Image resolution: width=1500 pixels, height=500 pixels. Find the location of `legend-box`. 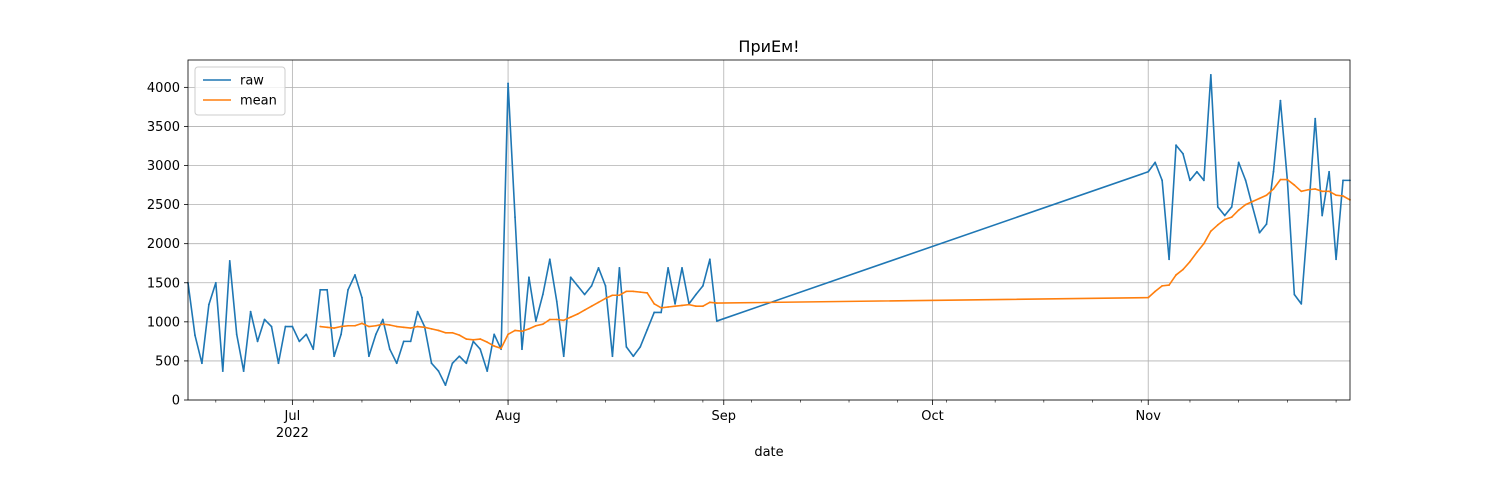

legend-box is located at coordinates (240, 91).